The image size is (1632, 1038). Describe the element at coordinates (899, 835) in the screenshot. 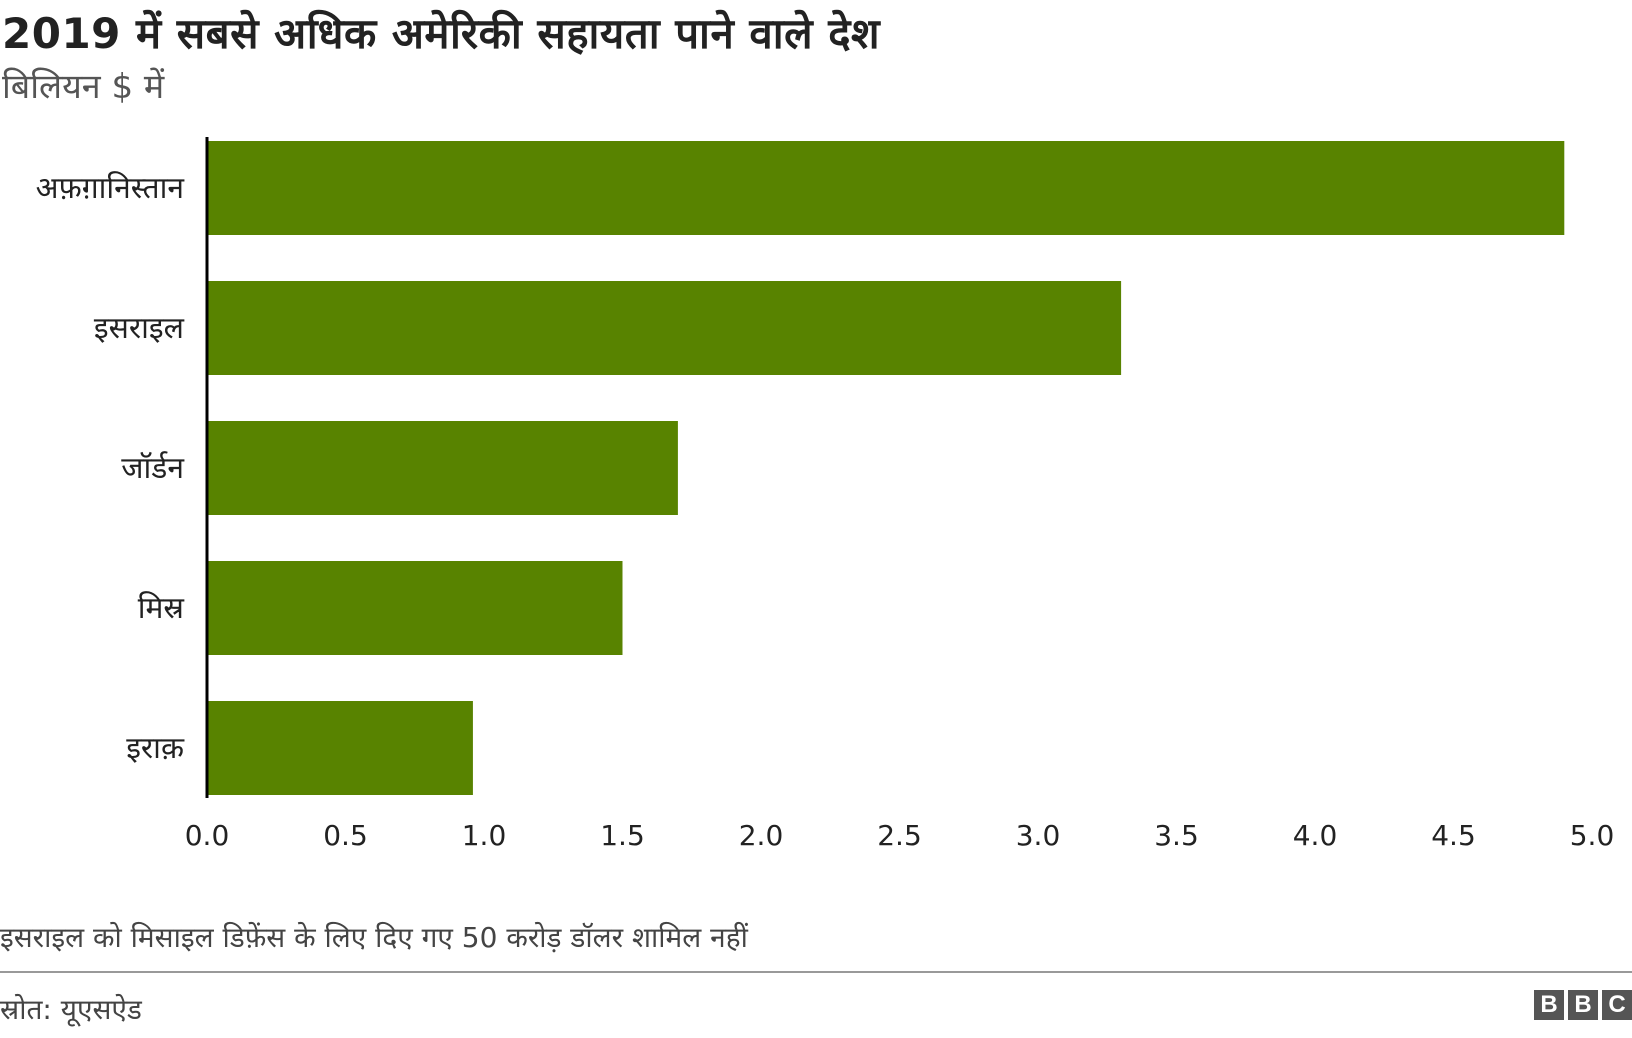

I see `tick-label-5: 2.5` at that location.